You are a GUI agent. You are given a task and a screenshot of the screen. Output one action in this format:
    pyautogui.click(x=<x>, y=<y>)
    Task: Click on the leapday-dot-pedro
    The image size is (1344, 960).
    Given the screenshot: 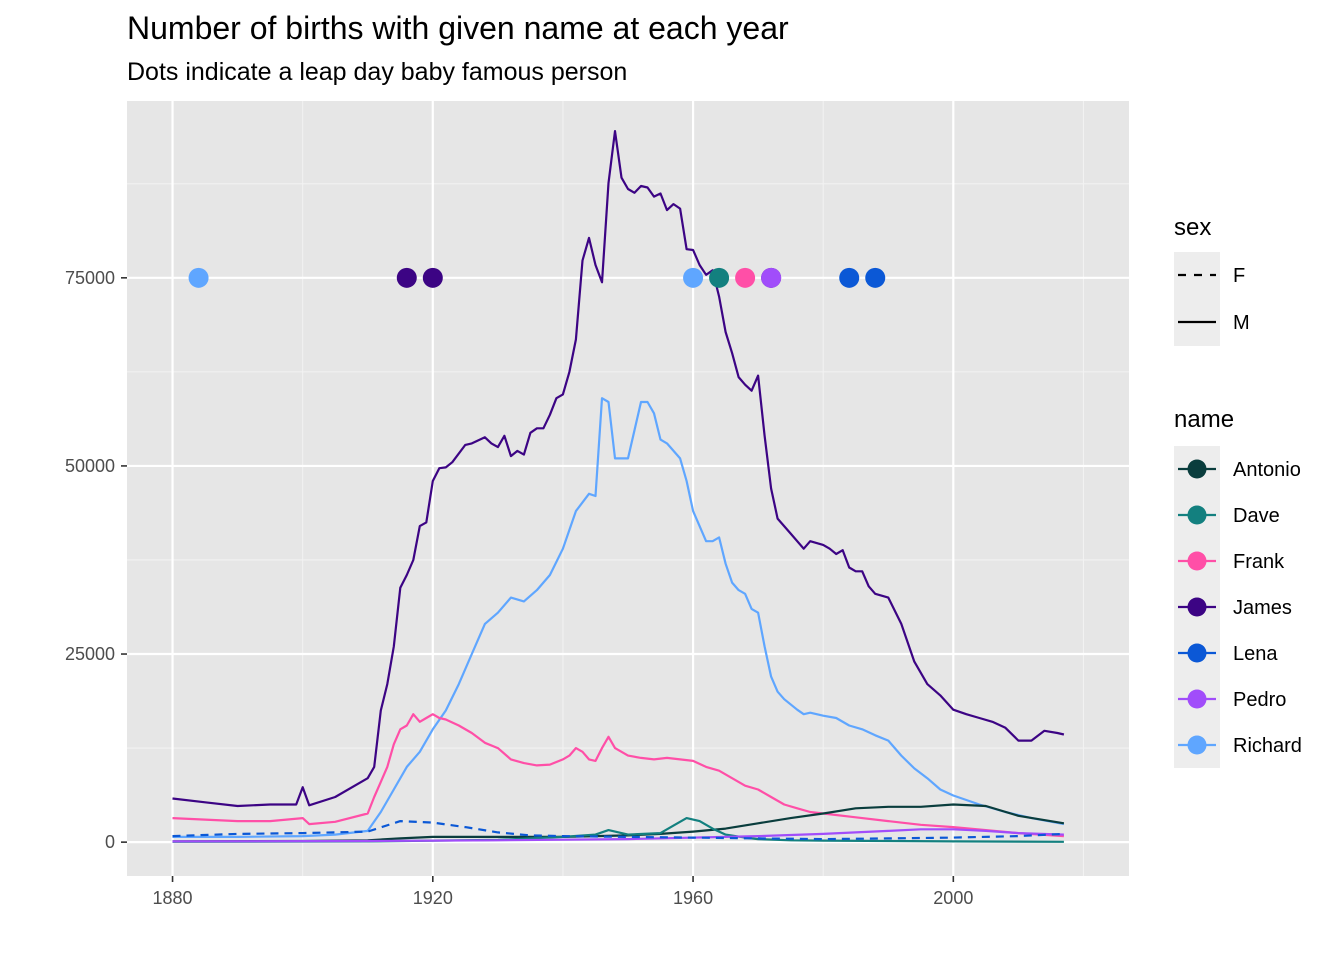 What is the action you would take?
    pyautogui.click(x=771, y=277)
    